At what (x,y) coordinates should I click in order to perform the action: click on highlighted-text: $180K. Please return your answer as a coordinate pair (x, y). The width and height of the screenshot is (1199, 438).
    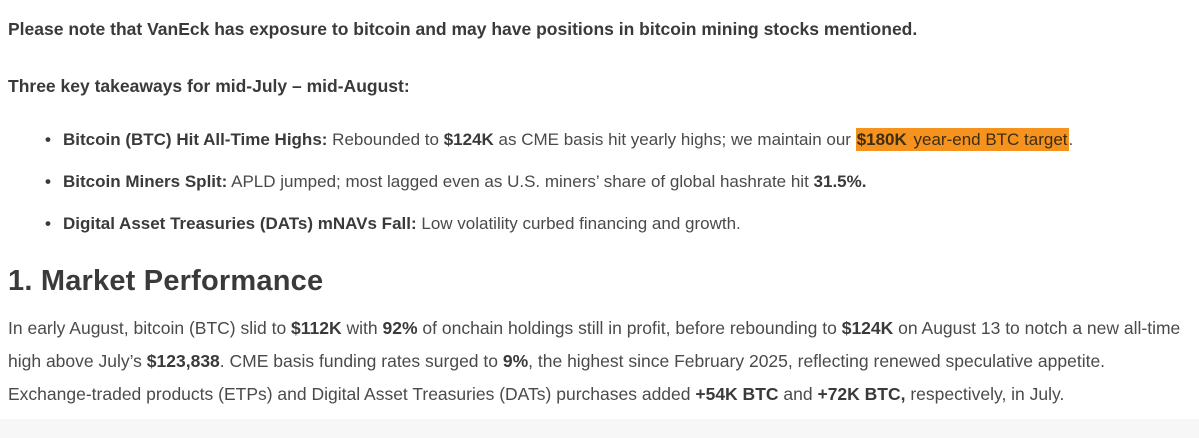
    Looking at the image, I should click on (881, 139).